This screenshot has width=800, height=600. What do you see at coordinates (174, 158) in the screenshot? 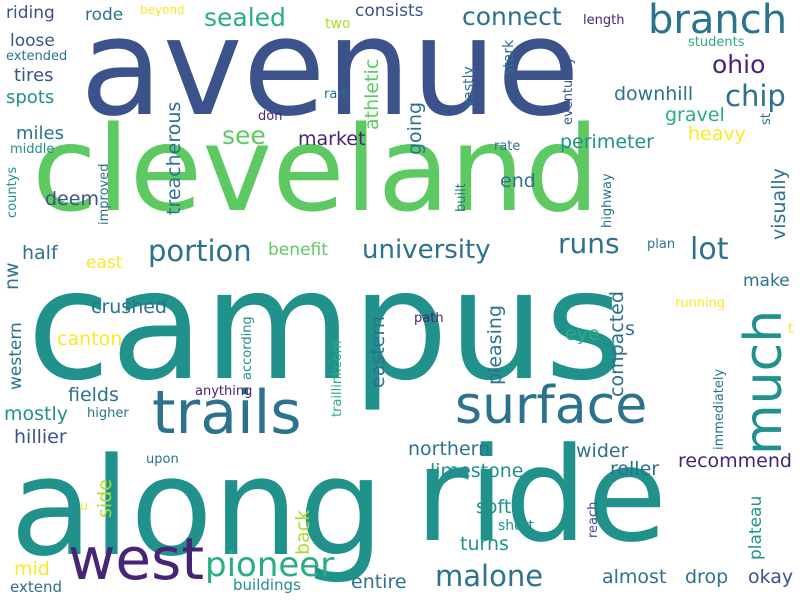
I see `word-treacherous: treacherous` at bounding box center [174, 158].